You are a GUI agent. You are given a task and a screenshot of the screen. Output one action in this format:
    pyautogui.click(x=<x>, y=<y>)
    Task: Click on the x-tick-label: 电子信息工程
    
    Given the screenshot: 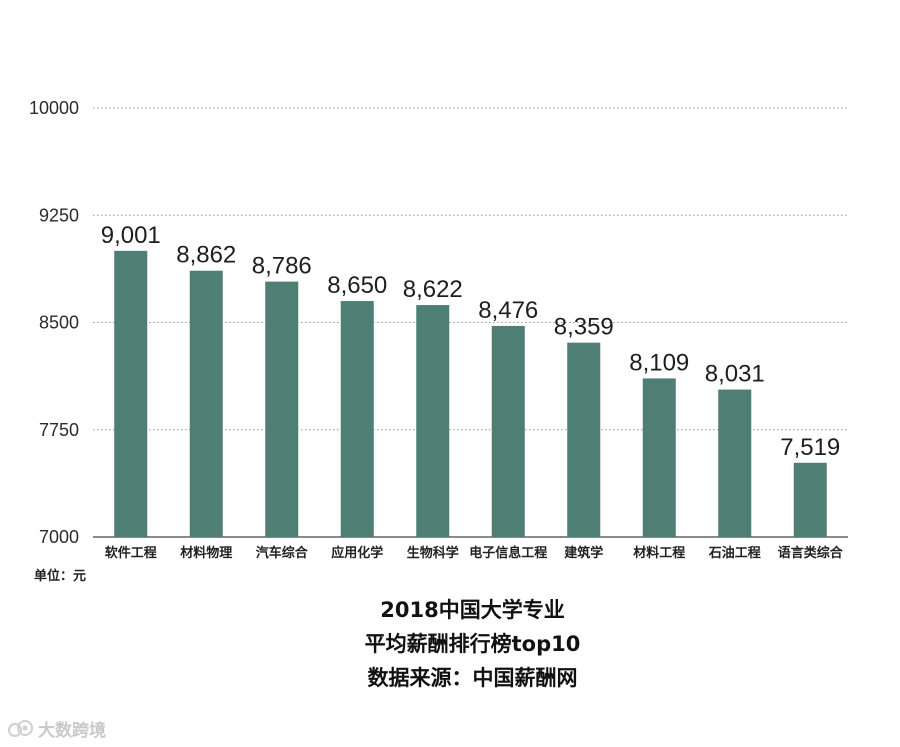 What is the action you would take?
    pyautogui.click(x=508, y=553)
    